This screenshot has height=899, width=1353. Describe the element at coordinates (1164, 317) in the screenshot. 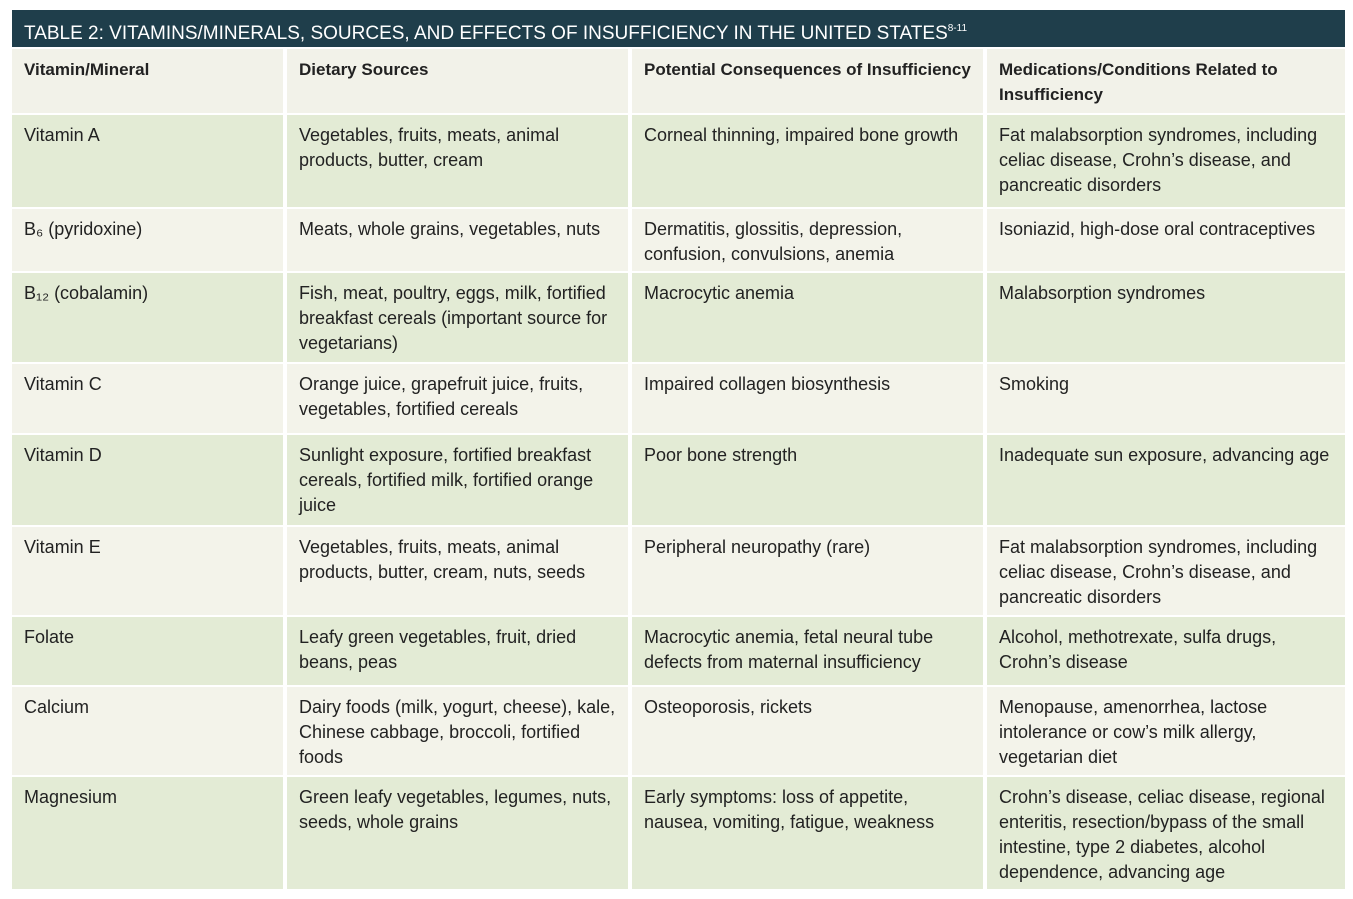

I see `table-cell: Malabsorption syndromes` at that location.